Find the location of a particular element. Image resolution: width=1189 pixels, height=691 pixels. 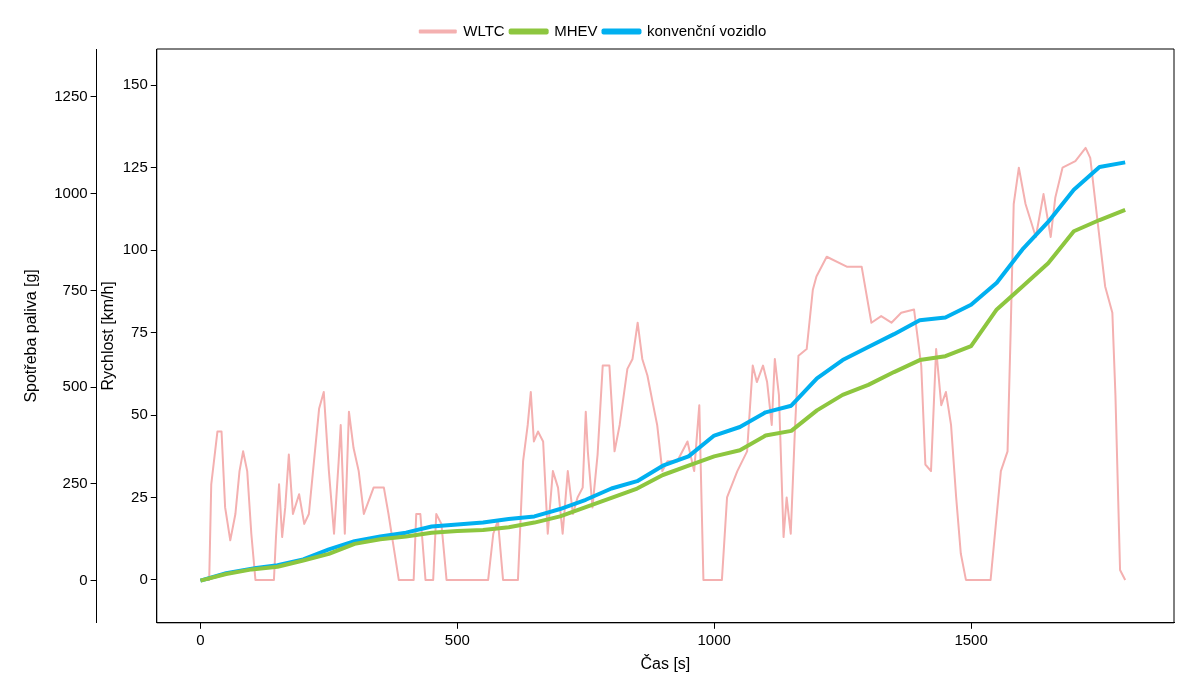

x-axis-title: Čas [s] is located at coordinates (665, 662).